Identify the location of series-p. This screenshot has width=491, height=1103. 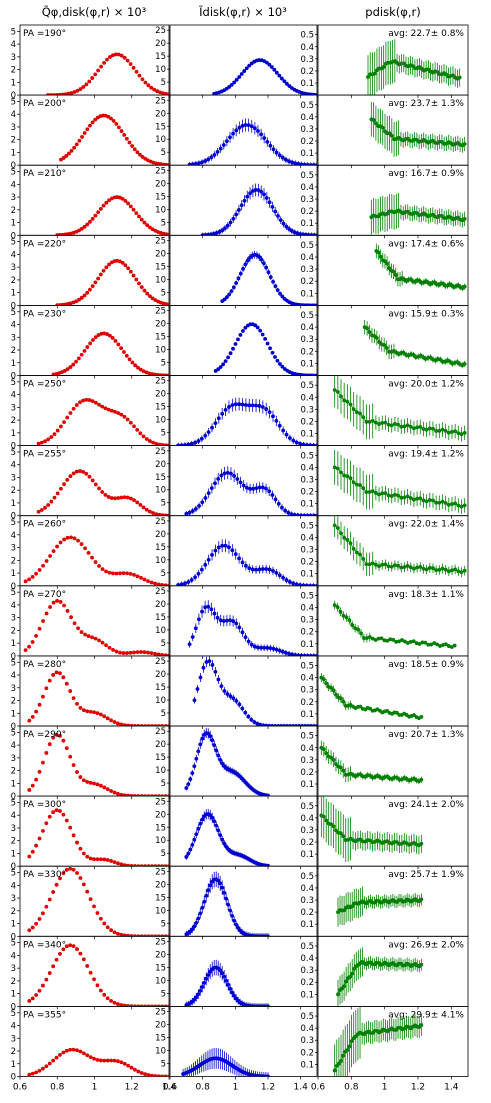
(371, 697).